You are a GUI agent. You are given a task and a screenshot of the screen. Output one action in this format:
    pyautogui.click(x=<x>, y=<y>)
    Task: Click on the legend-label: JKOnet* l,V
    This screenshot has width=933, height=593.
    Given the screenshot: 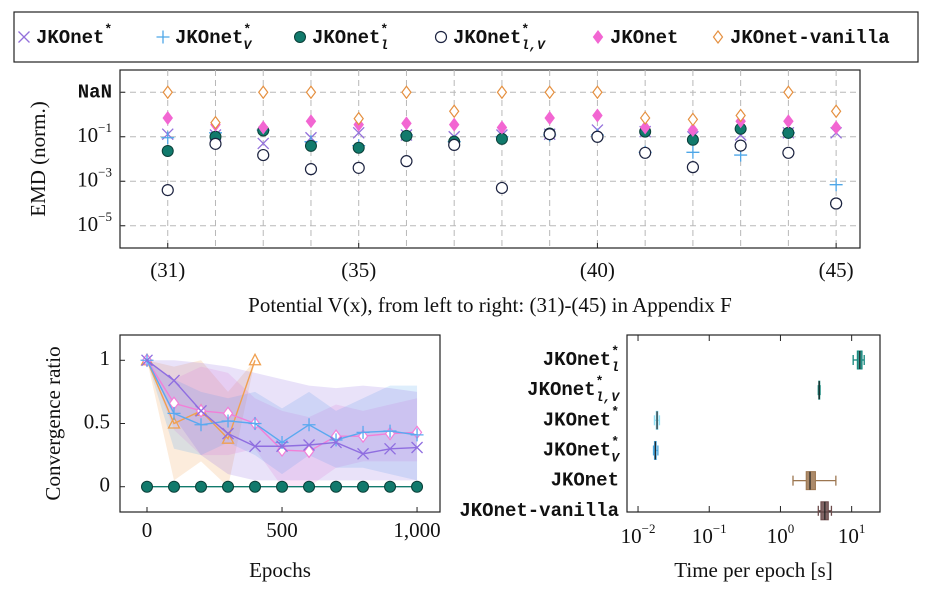 What is the action you would take?
    pyautogui.click(x=499, y=37)
    